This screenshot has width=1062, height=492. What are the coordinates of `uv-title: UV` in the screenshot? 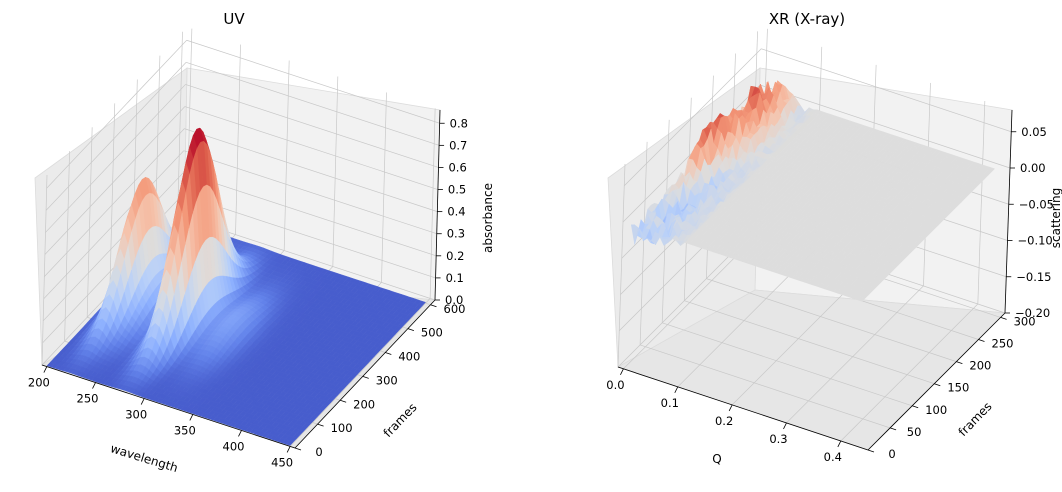 It's located at (234, 19).